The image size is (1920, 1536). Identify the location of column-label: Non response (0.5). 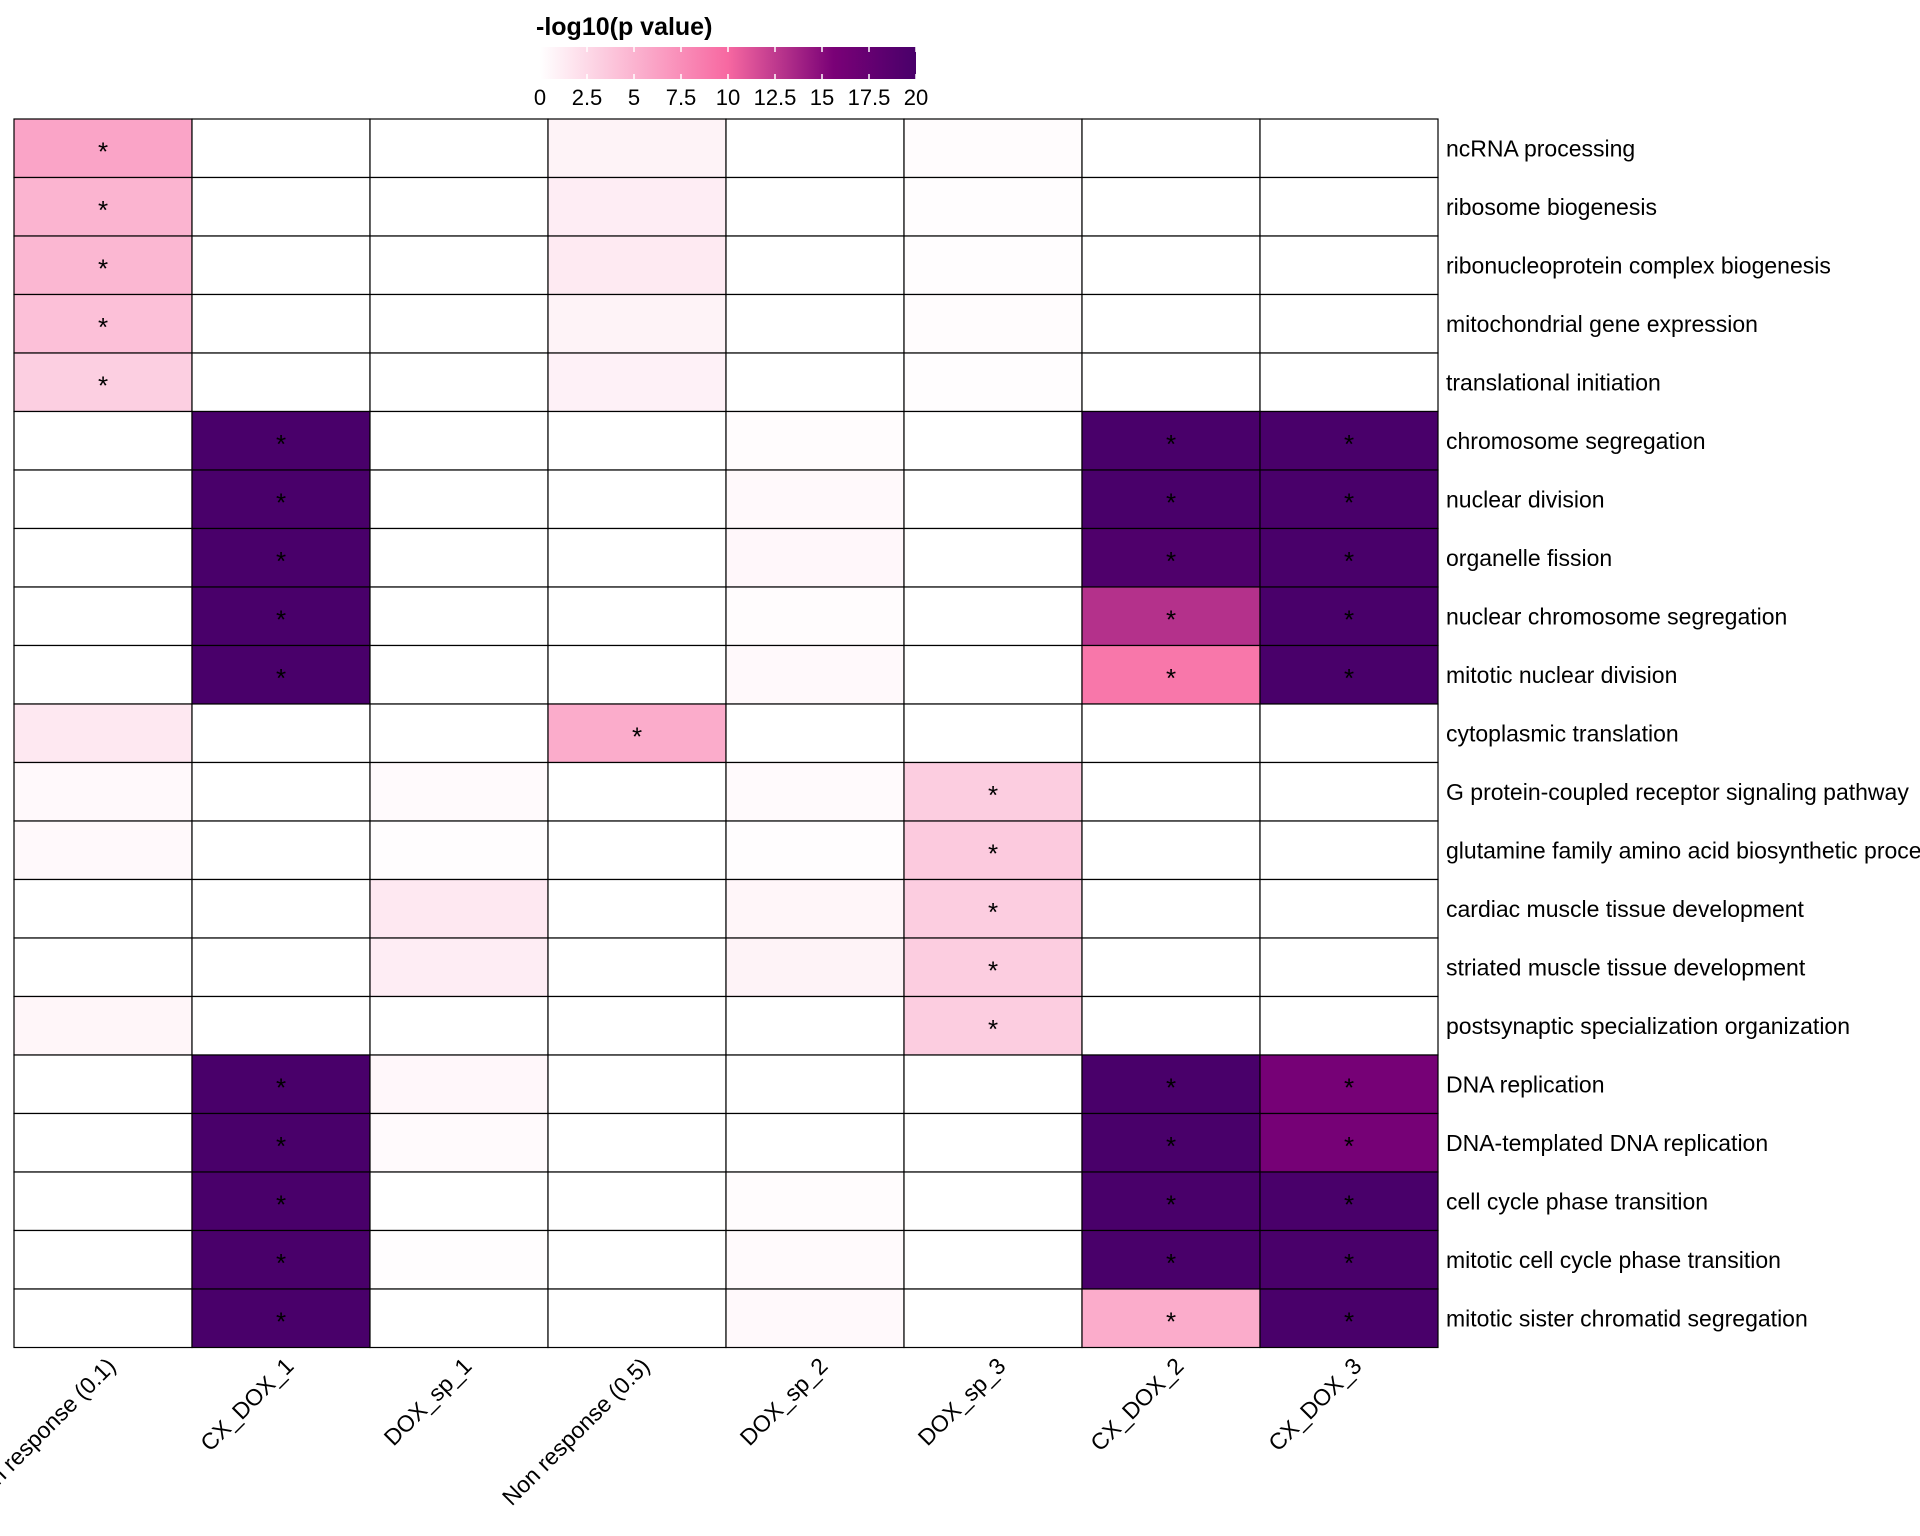
(576, 1432).